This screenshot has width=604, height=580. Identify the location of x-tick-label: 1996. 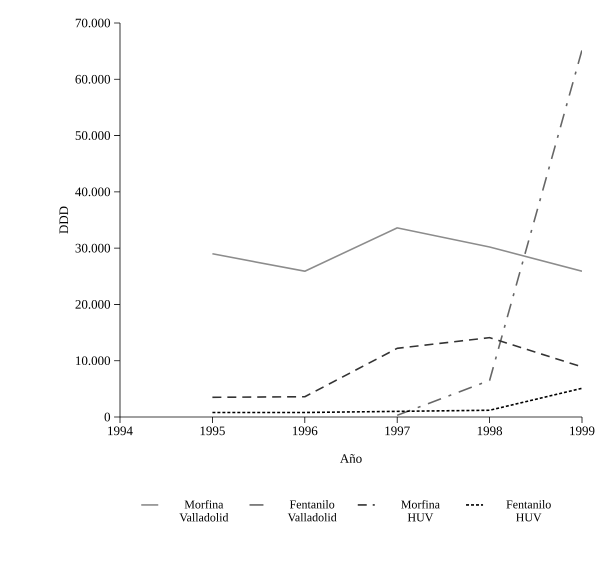
(305, 431).